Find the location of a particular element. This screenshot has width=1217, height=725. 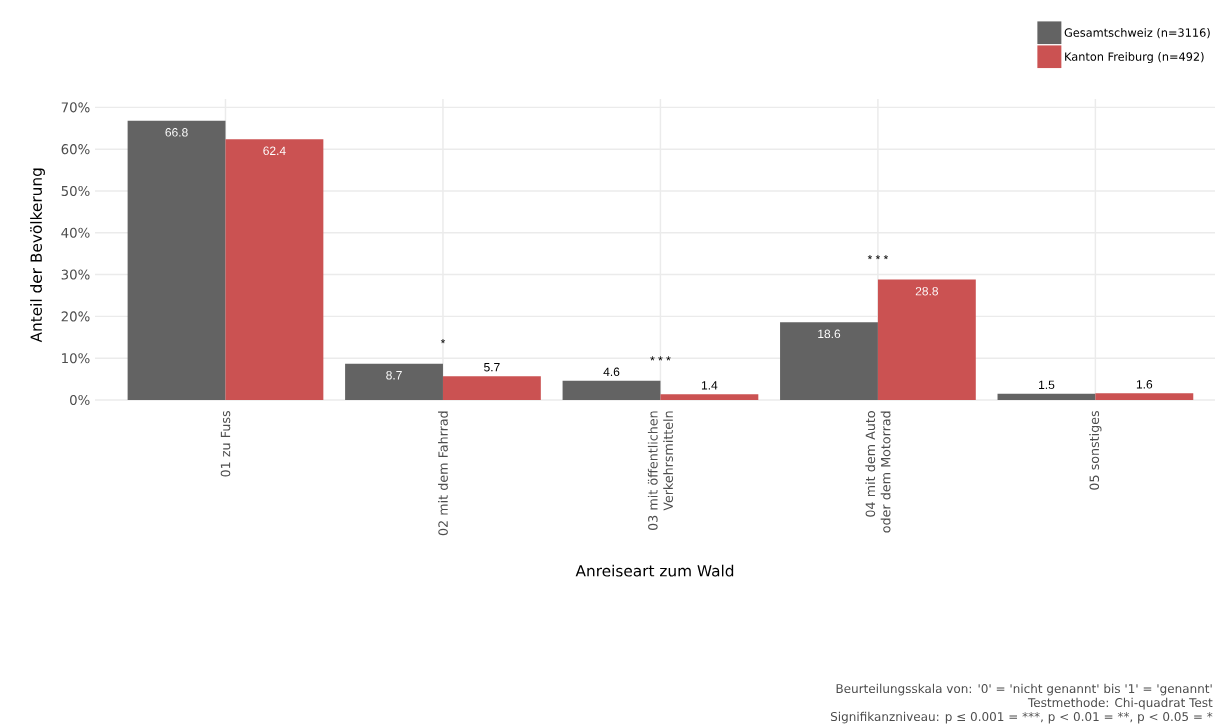

legend-label: Gesamtschweiz (n=3116) is located at coordinates (1137, 33).